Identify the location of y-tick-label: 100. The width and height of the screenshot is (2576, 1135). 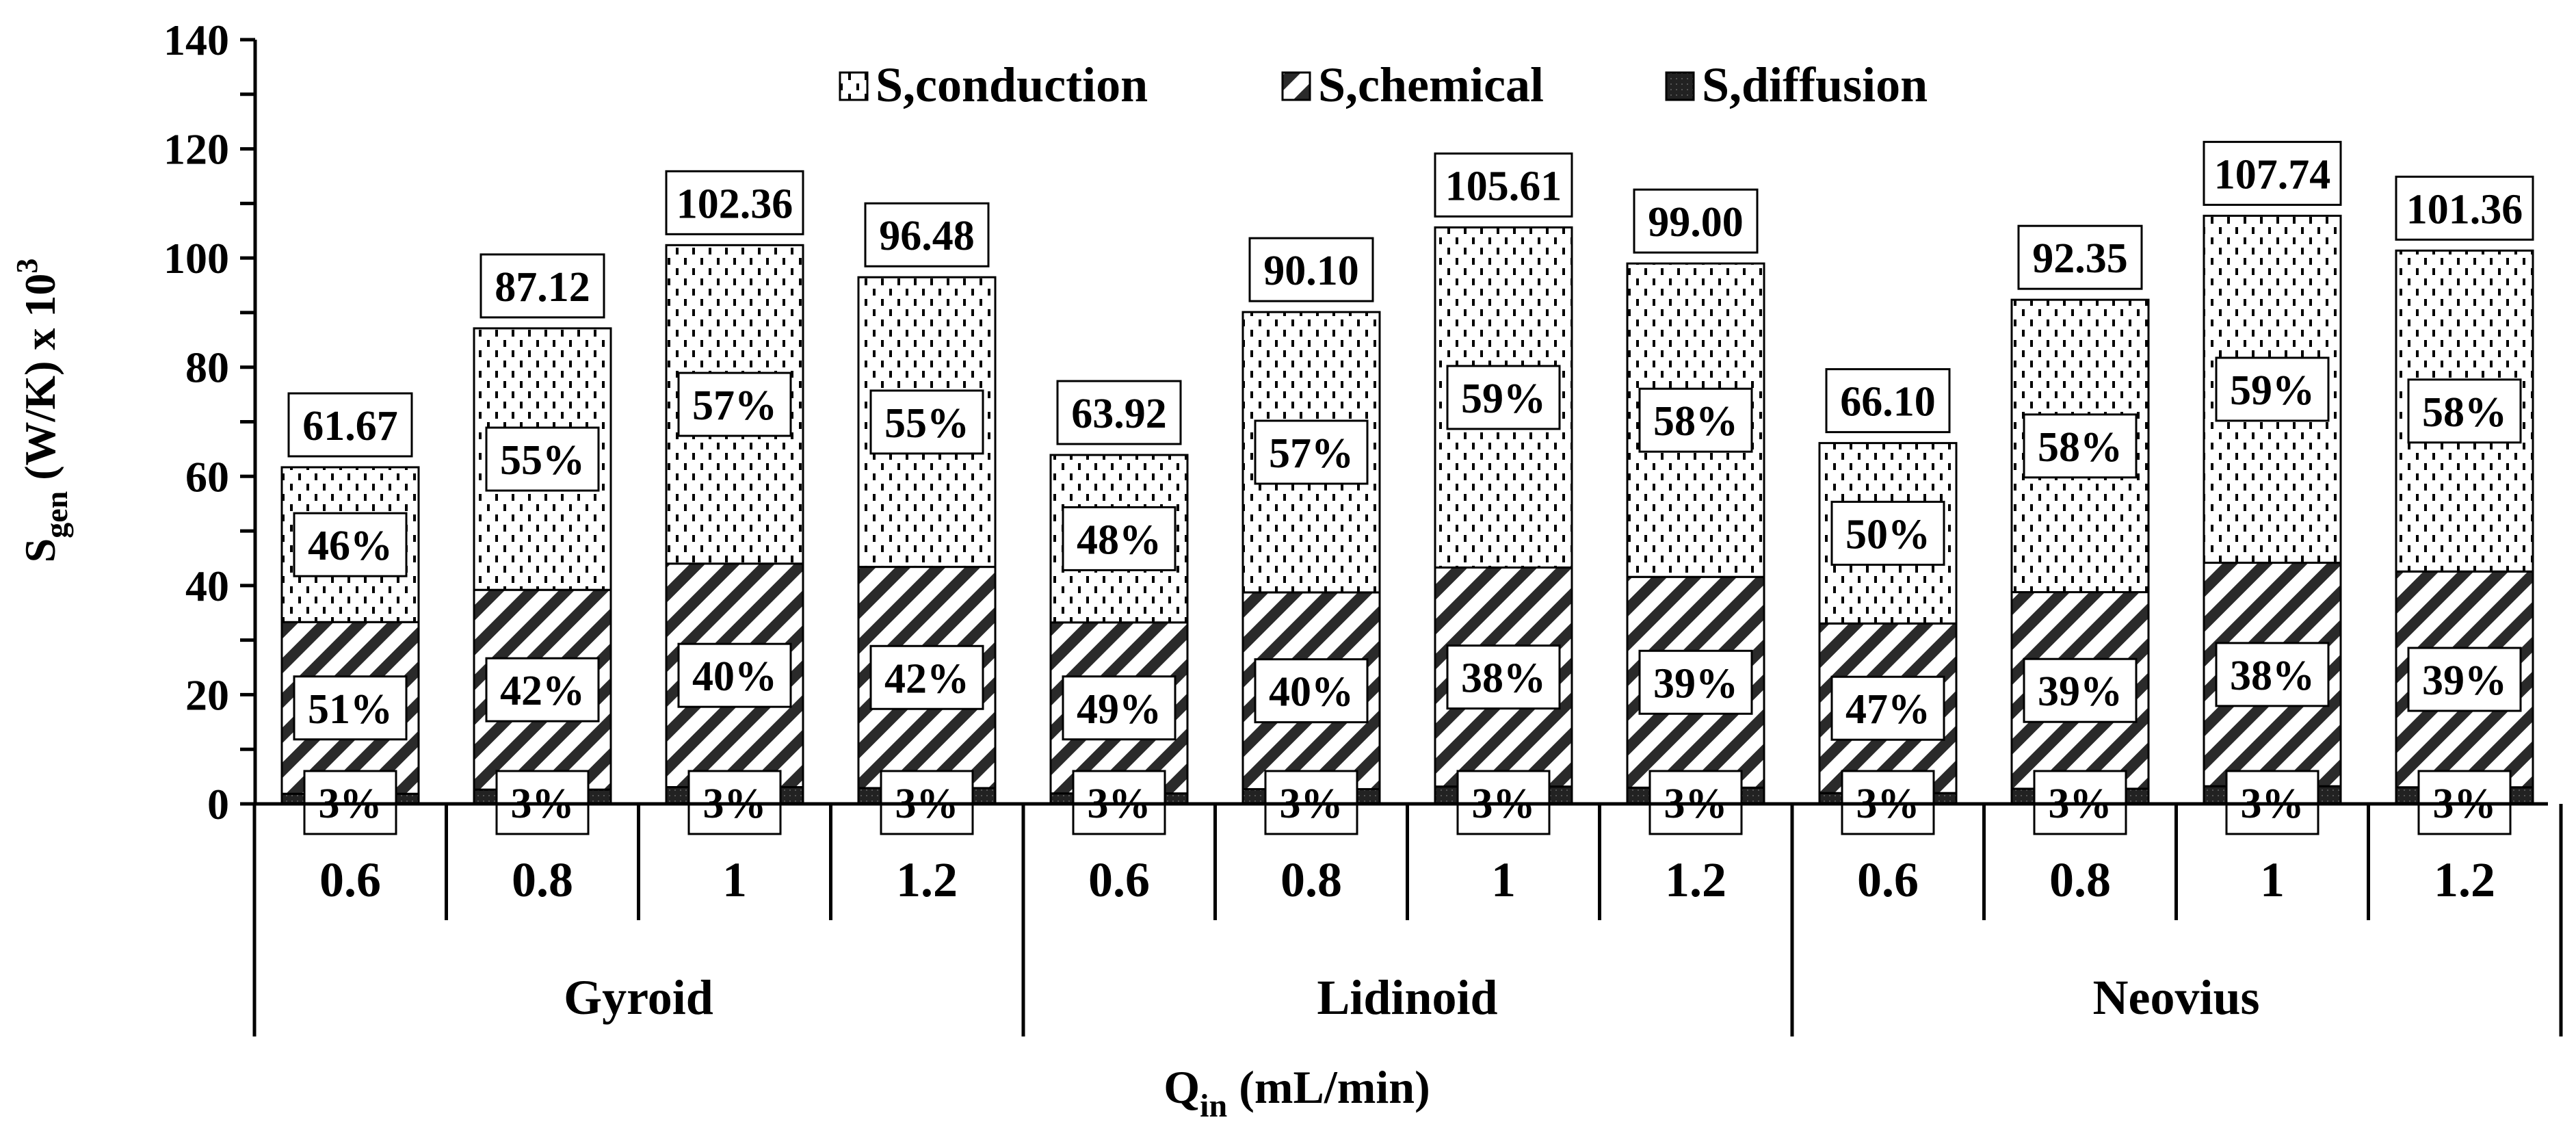
(196, 258).